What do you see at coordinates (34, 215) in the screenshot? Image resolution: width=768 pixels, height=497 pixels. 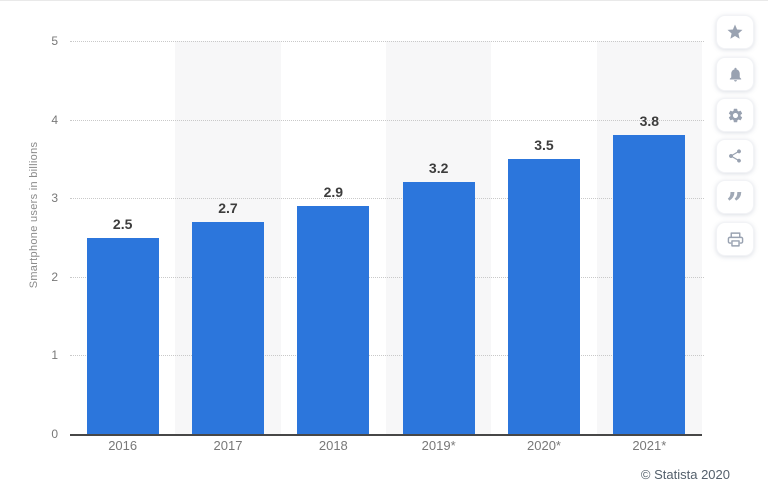 I see `y-axis-title: Smartphone users in billions` at bounding box center [34, 215].